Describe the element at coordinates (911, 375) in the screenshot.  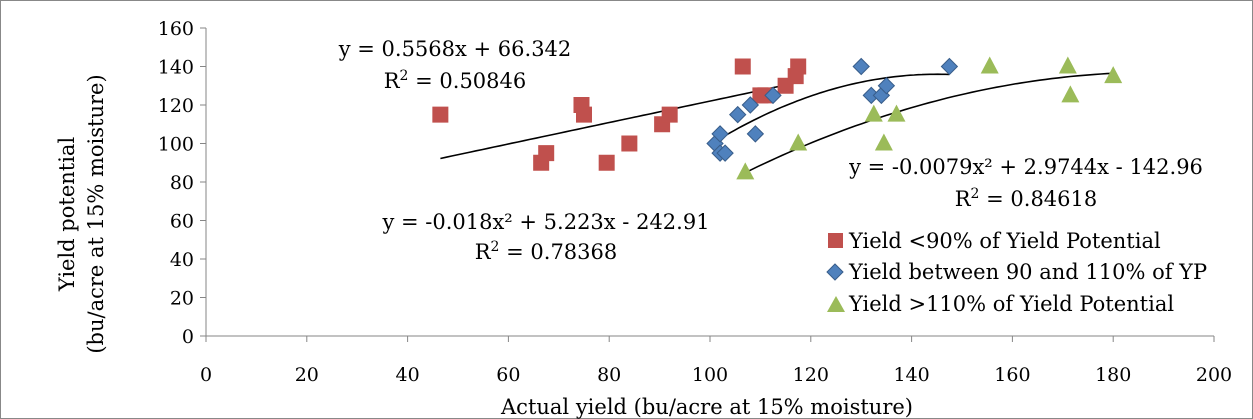
I see `x-tick-label: 140` at that location.